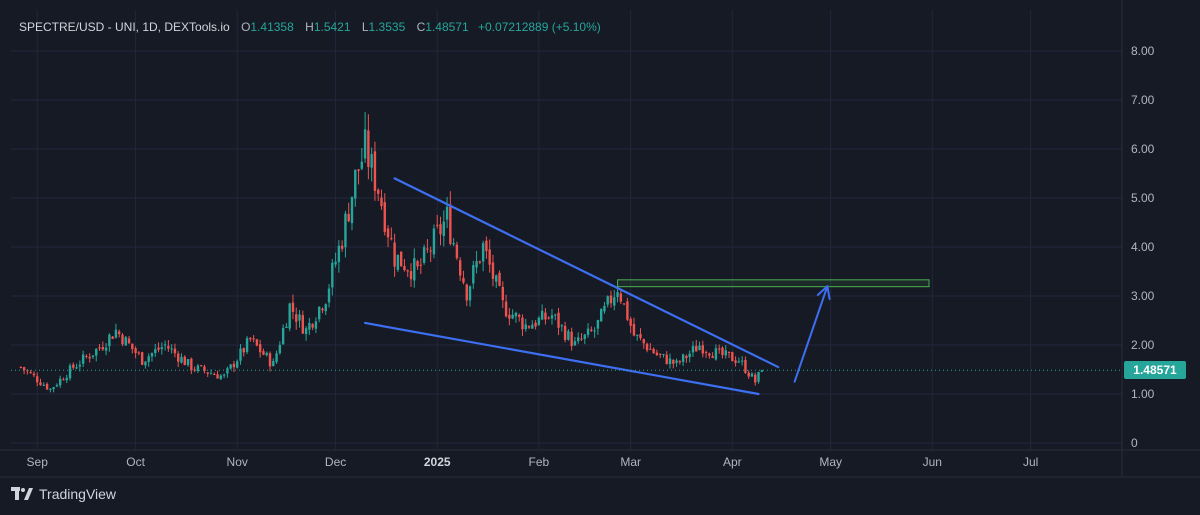  Describe the element at coordinates (387, 27) in the screenshot. I see `low-value: 1.3535` at that location.